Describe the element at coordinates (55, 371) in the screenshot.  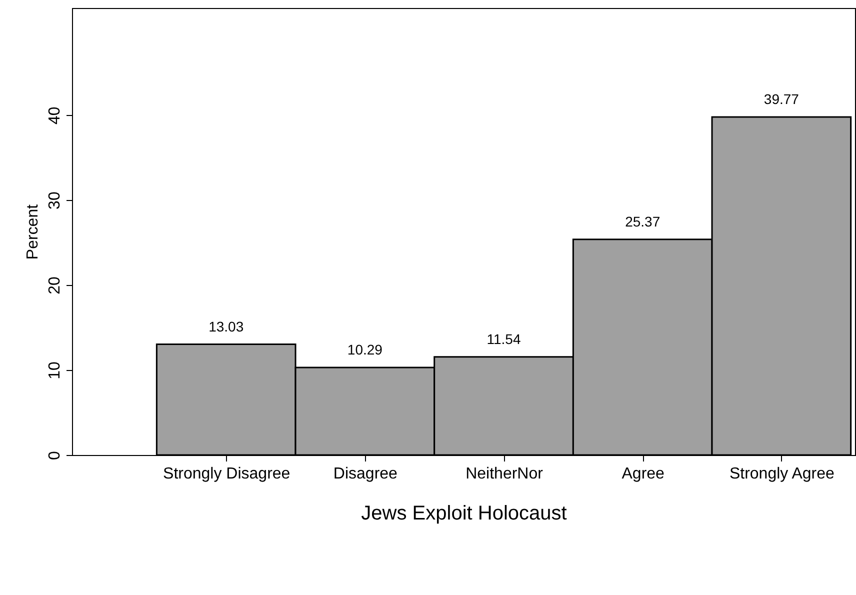
I see `y-tick-label: 10` at that location.